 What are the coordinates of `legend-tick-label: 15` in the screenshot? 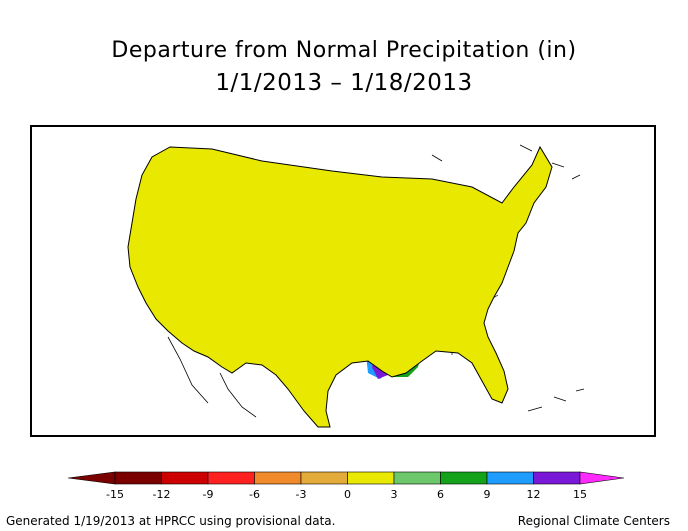 It's located at (580, 494).